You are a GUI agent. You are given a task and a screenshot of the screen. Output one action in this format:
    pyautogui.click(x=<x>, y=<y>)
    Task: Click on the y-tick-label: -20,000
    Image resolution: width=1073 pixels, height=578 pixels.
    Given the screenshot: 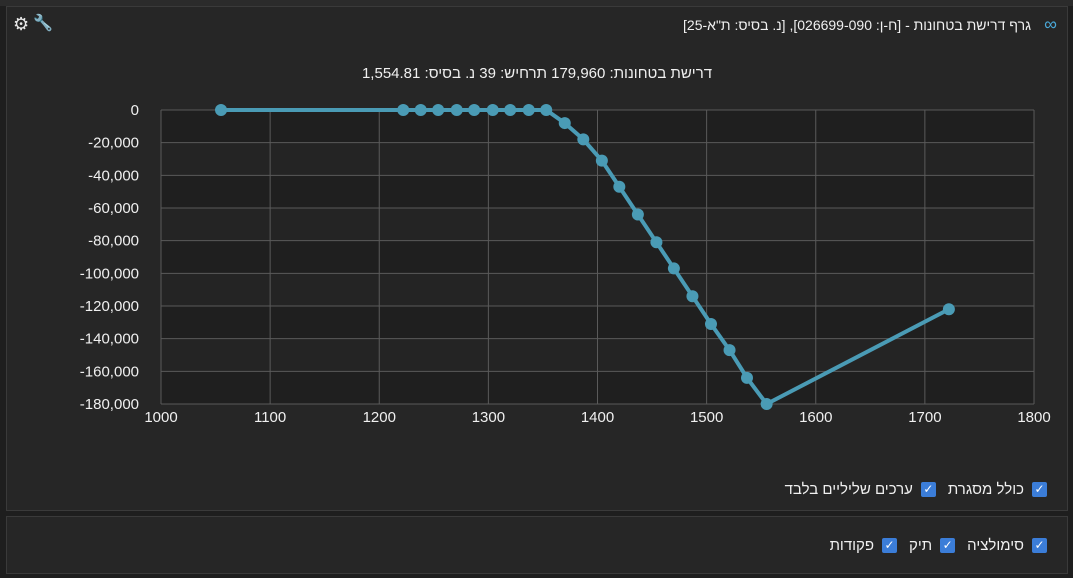 What is the action you would take?
    pyautogui.click(x=113, y=143)
    